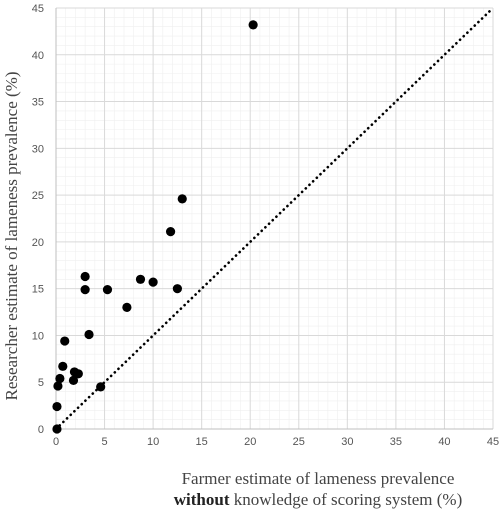  What do you see at coordinates (38, 219) in the screenshot?
I see `y-tick-labels: 0 5 10 15 20 25 30 35 40 45` at bounding box center [38, 219].